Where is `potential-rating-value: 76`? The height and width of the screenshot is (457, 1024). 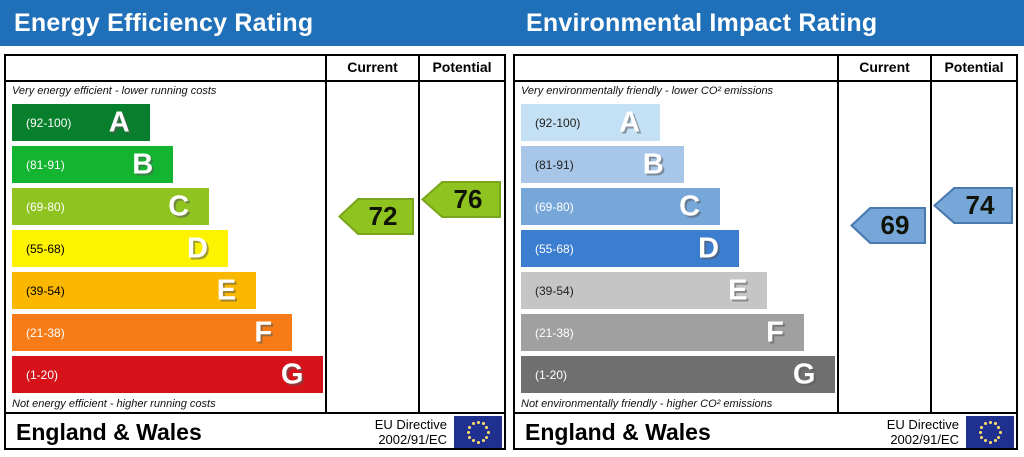
potential-rating-value: 76 is located at coordinates (468, 199).